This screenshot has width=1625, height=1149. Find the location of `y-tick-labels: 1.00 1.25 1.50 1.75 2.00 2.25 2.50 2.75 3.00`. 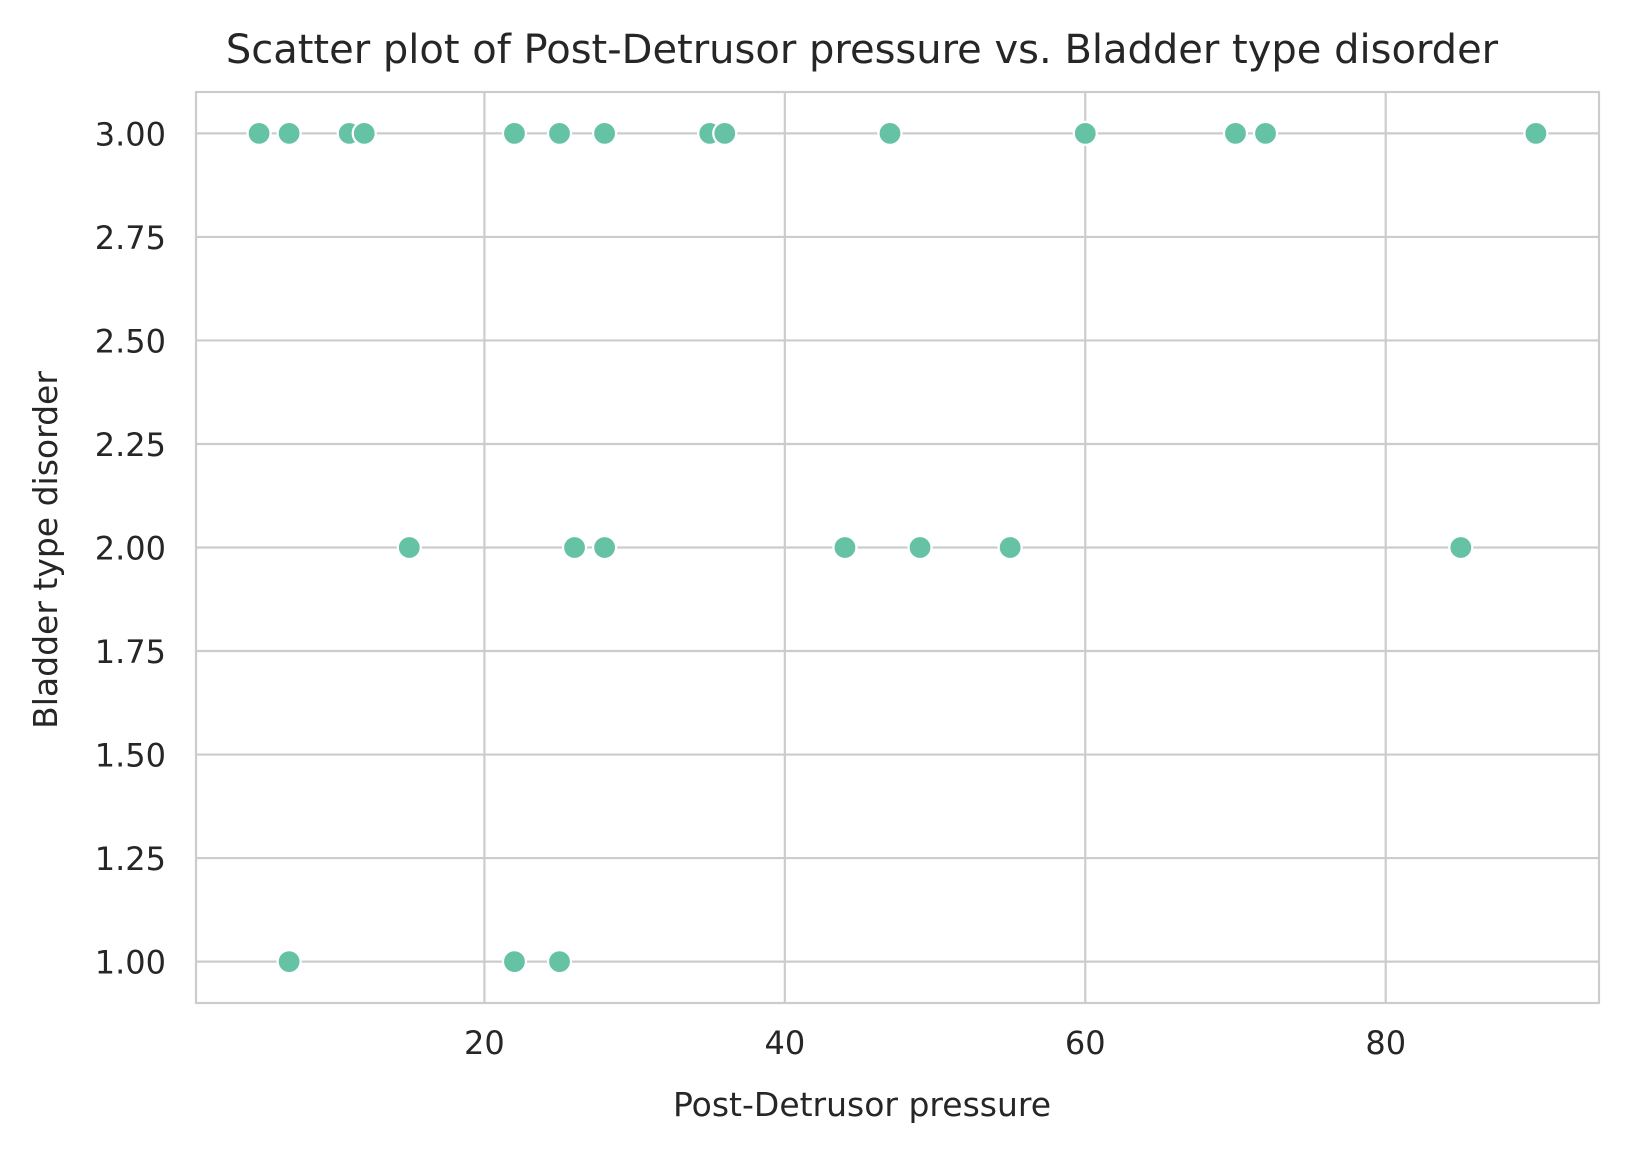

y-tick-labels: 1.00 1.25 1.50 1.75 2.00 2.25 2.50 2.75 3.00 is located at coordinates (130, 548).